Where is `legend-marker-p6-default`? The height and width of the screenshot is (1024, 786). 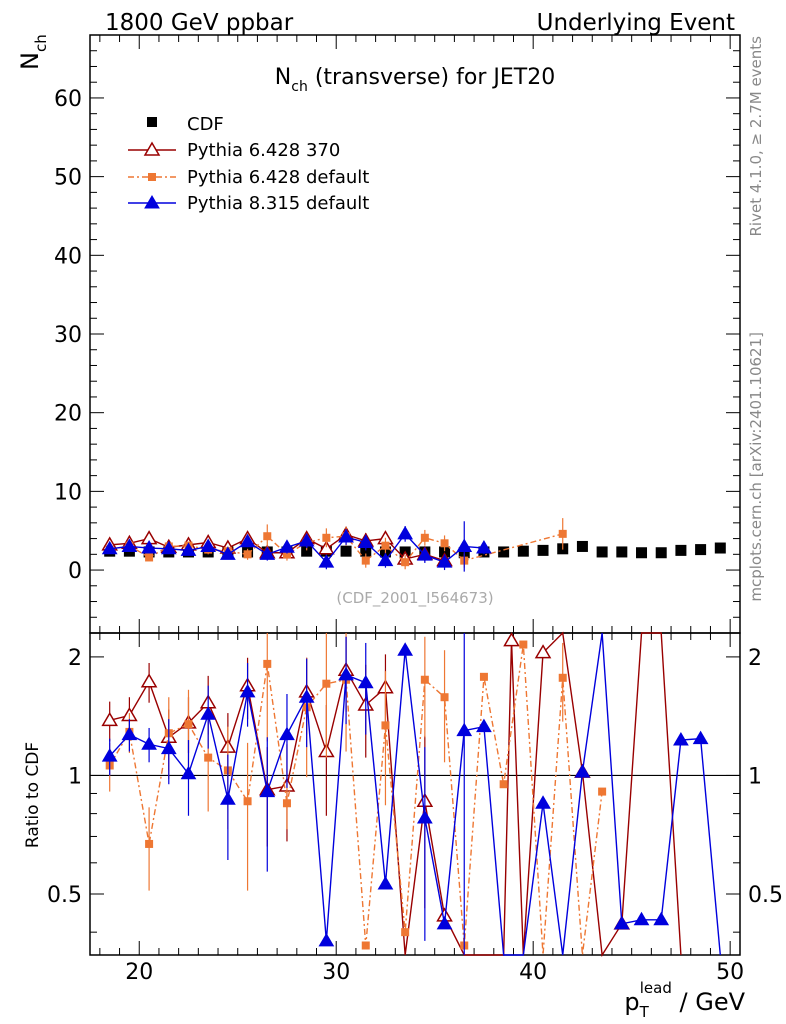
legend-marker-p6-default is located at coordinates (152, 177).